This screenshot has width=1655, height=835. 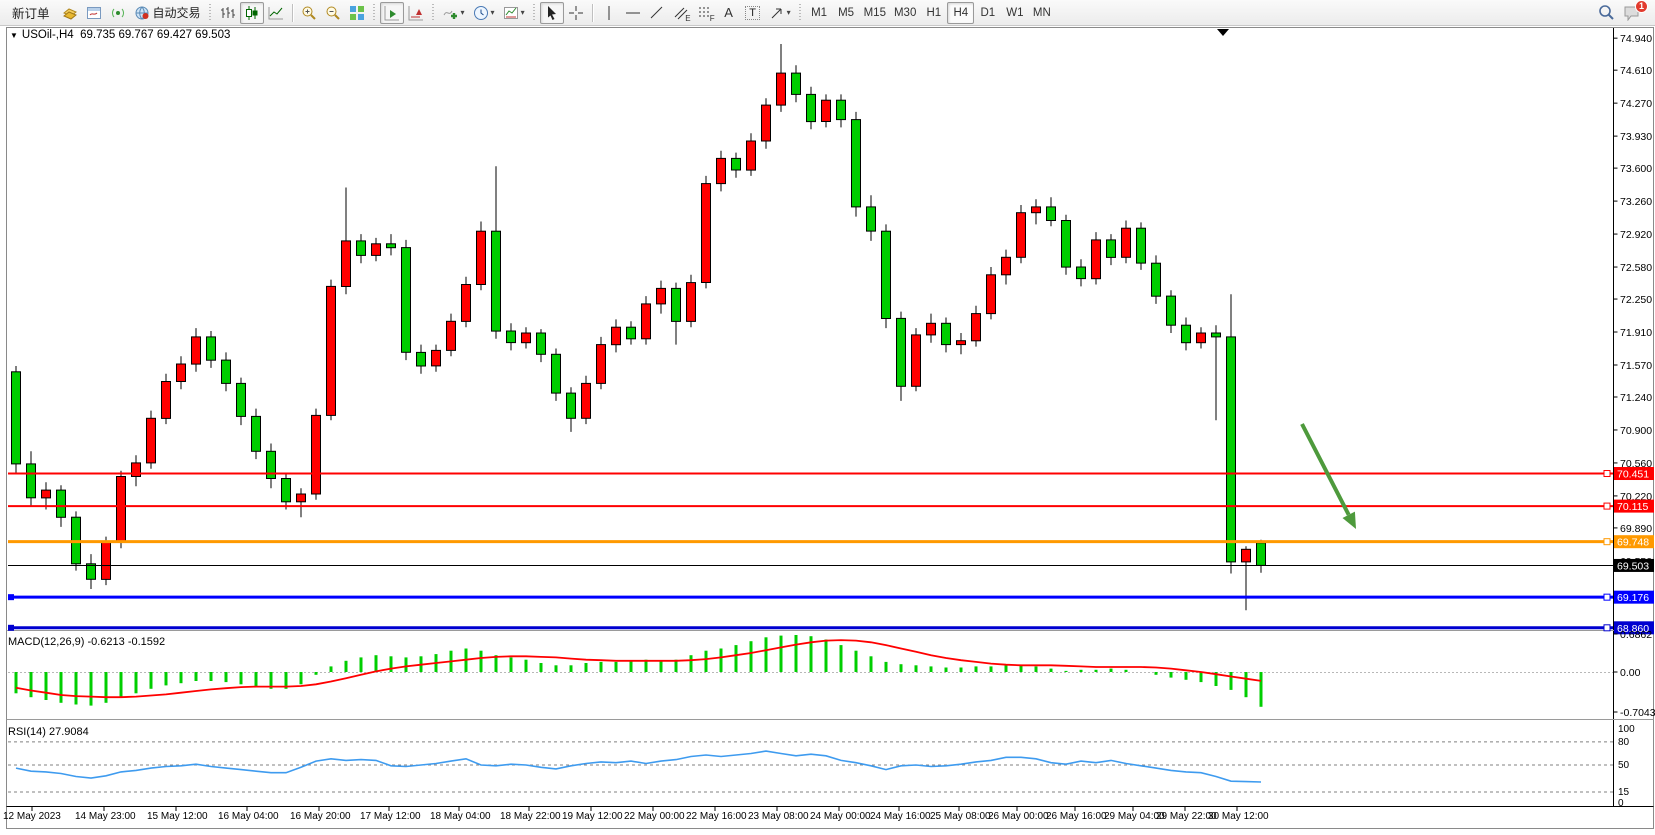 What do you see at coordinates (705, 13) in the screenshot?
I see `fibonacci-tool-button: F` at bounding box center [705, 13].